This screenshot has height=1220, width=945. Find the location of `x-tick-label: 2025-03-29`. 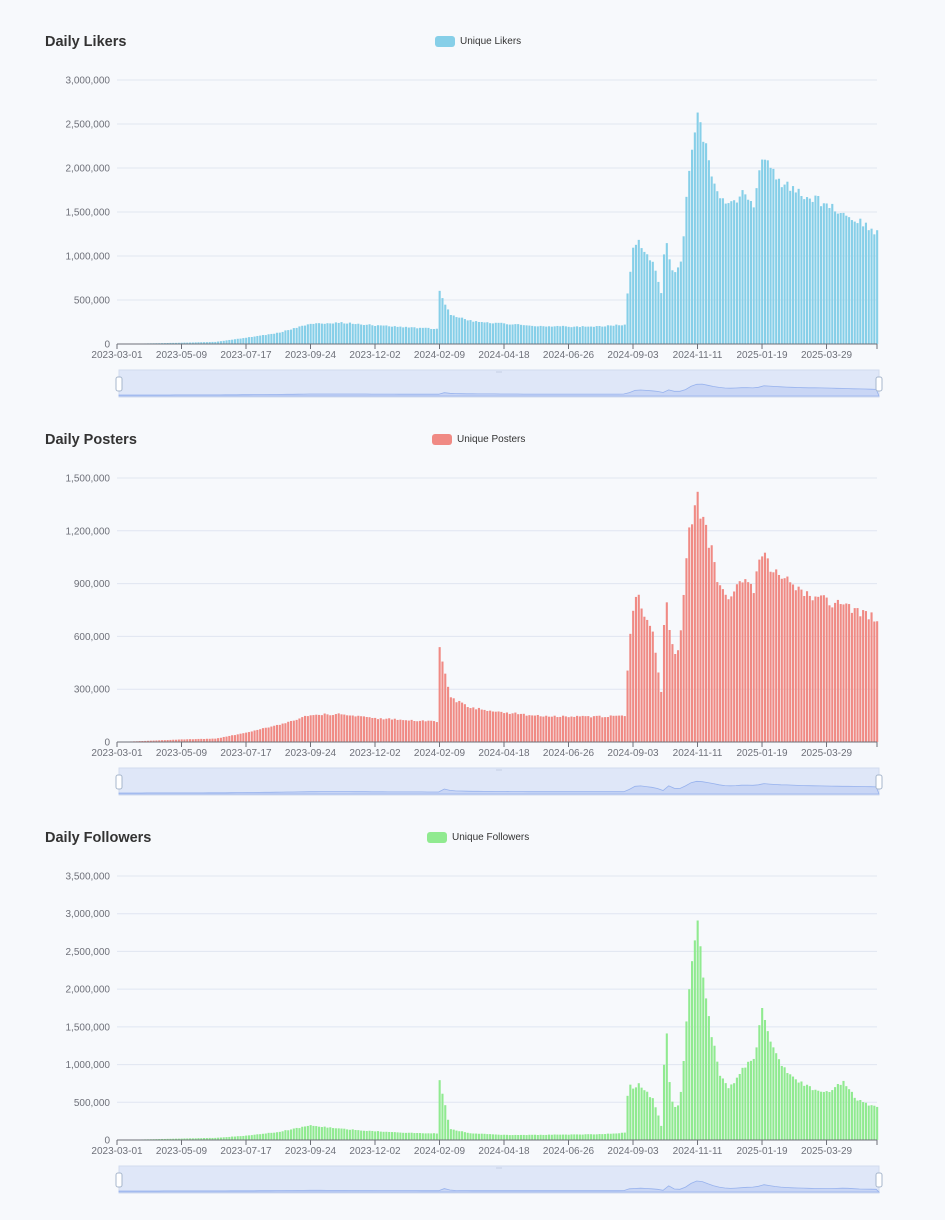

x-tick-label: 2025-03-29 is located at coordinates (827, 753).